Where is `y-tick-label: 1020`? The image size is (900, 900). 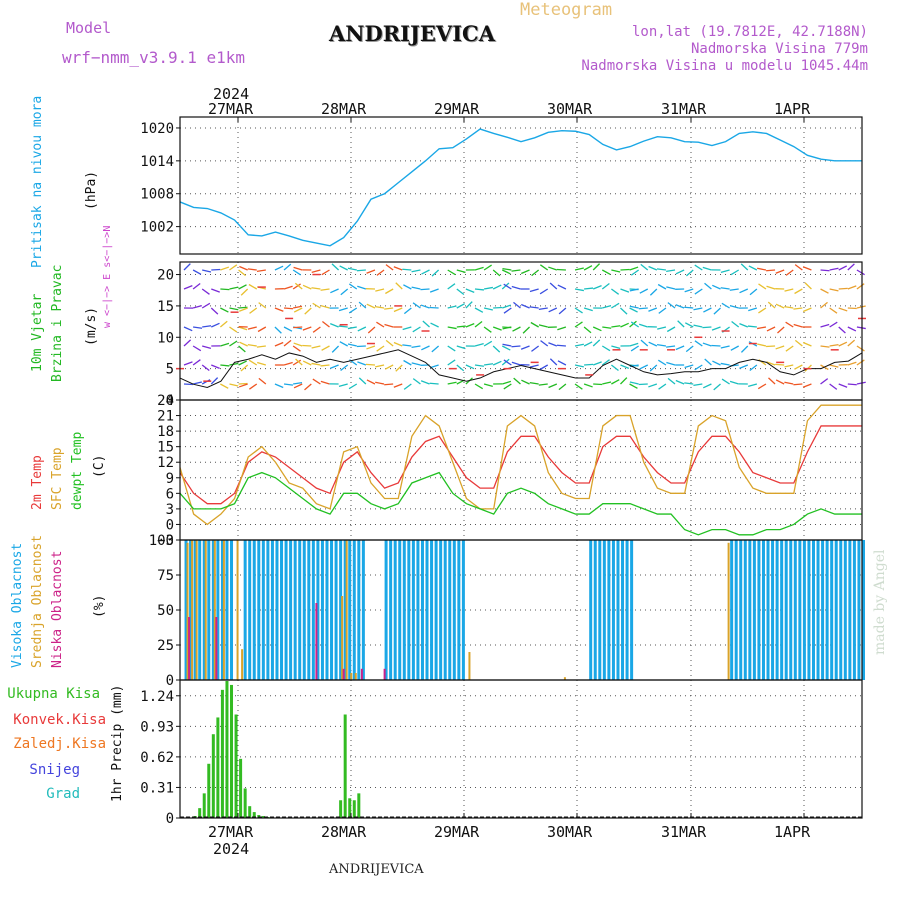 y-tick-label: 1020 is located at coordinates (157, 129).